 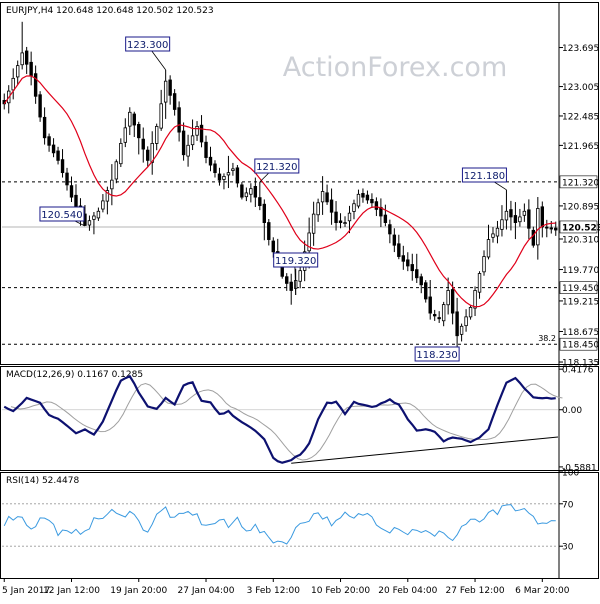 I want to click on price-y-tick-label: 121.965, so click(x=580, y=147).